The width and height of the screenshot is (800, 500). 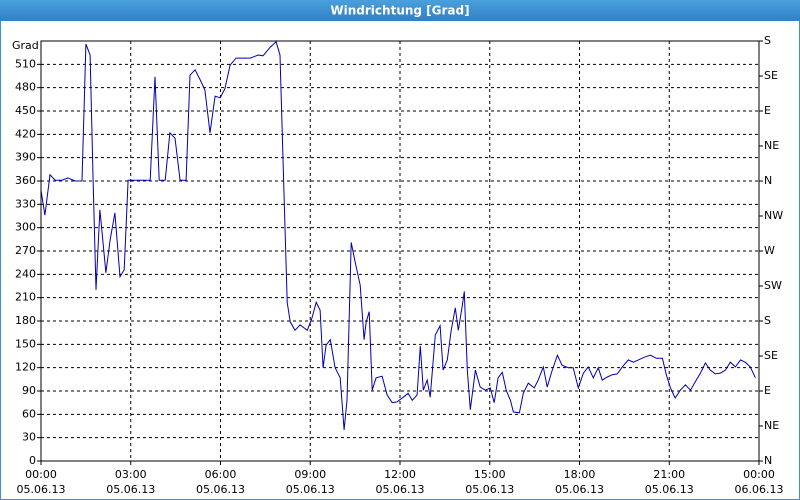 I want to click on x-tick-label: 18:00, so click(x=580, y=474).